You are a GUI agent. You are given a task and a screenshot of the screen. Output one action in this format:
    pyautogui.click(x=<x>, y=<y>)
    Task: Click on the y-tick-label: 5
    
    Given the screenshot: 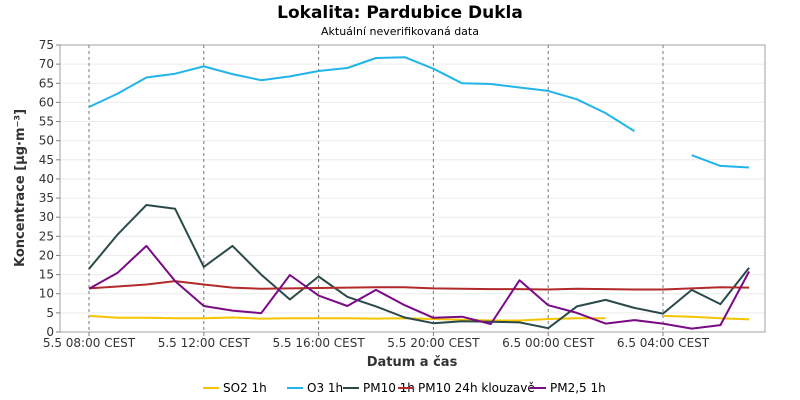 What is the action you would take?
    pyautogui.click(x=50, y=313)
    